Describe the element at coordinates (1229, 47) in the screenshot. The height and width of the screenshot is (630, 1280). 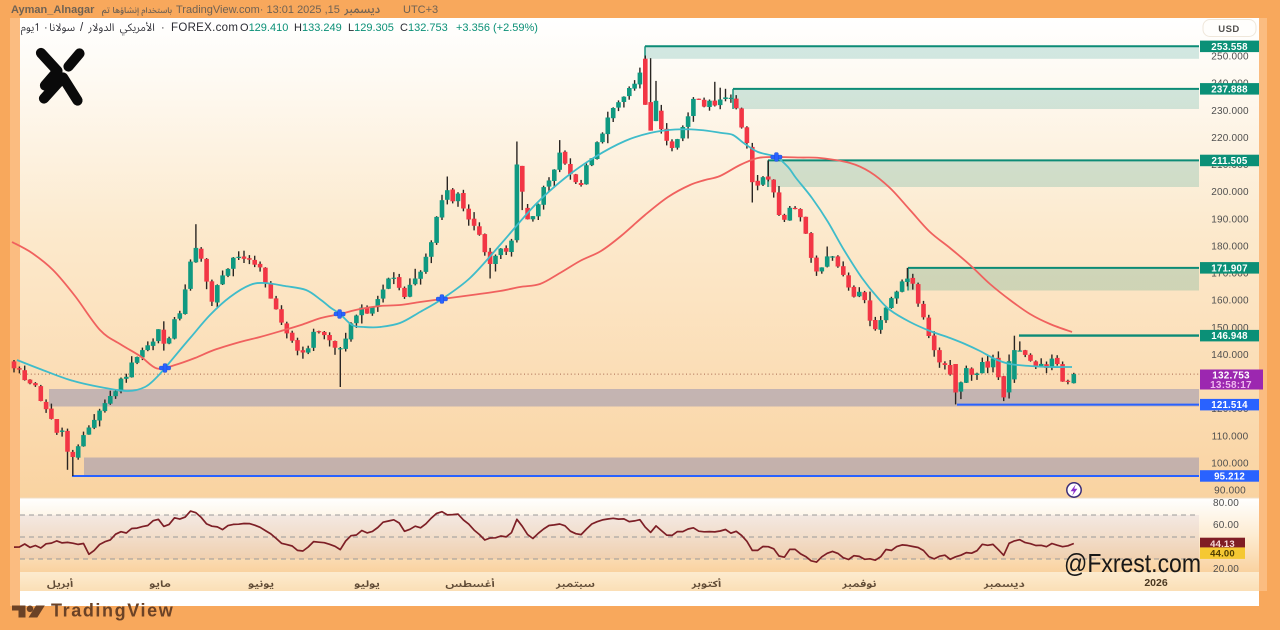
I see `svg-text: 253.558` at that location.